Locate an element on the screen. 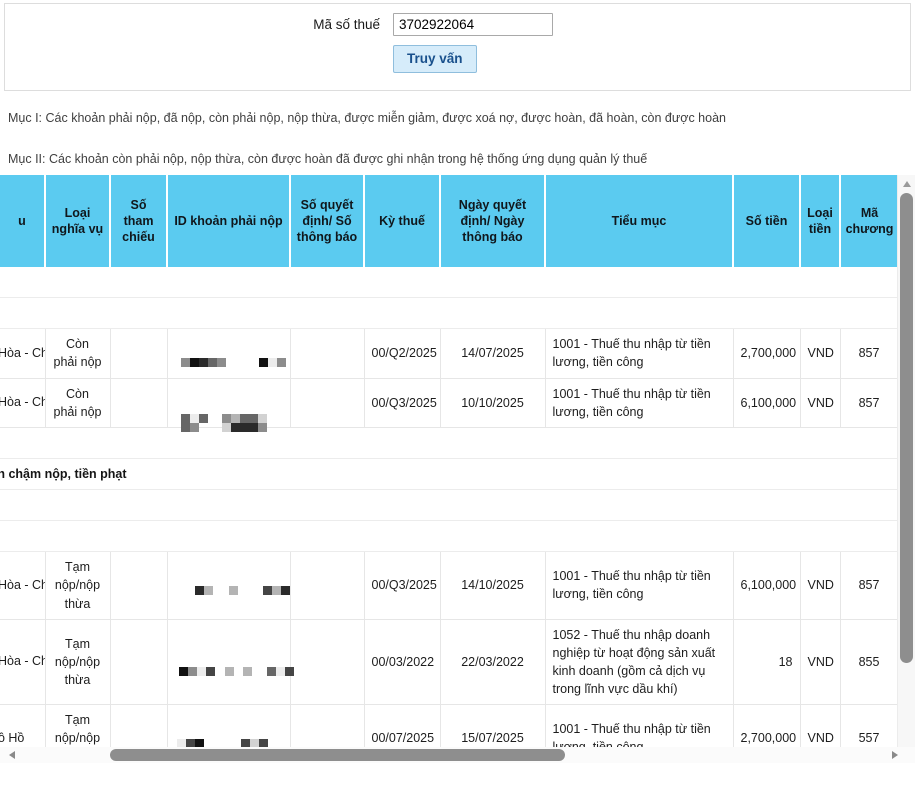 The image size is (915, 797). section-row-label: hạt is located at coordinates (449, 313).